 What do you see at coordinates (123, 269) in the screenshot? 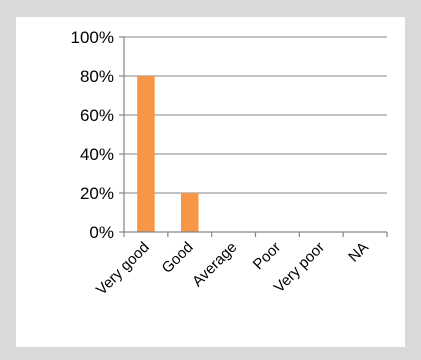
I see `x-tick-label: Very good` at bounding box center [123, 269].